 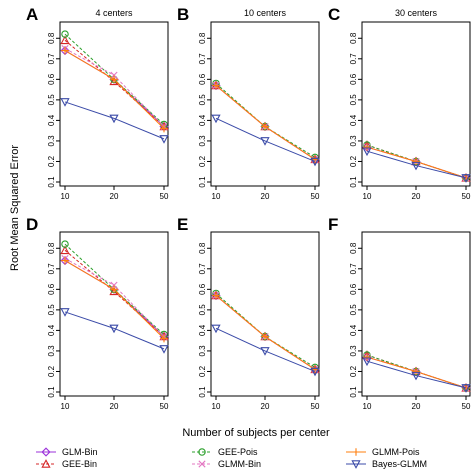 I want to click on legend-marker, so click(x=202, y=452).